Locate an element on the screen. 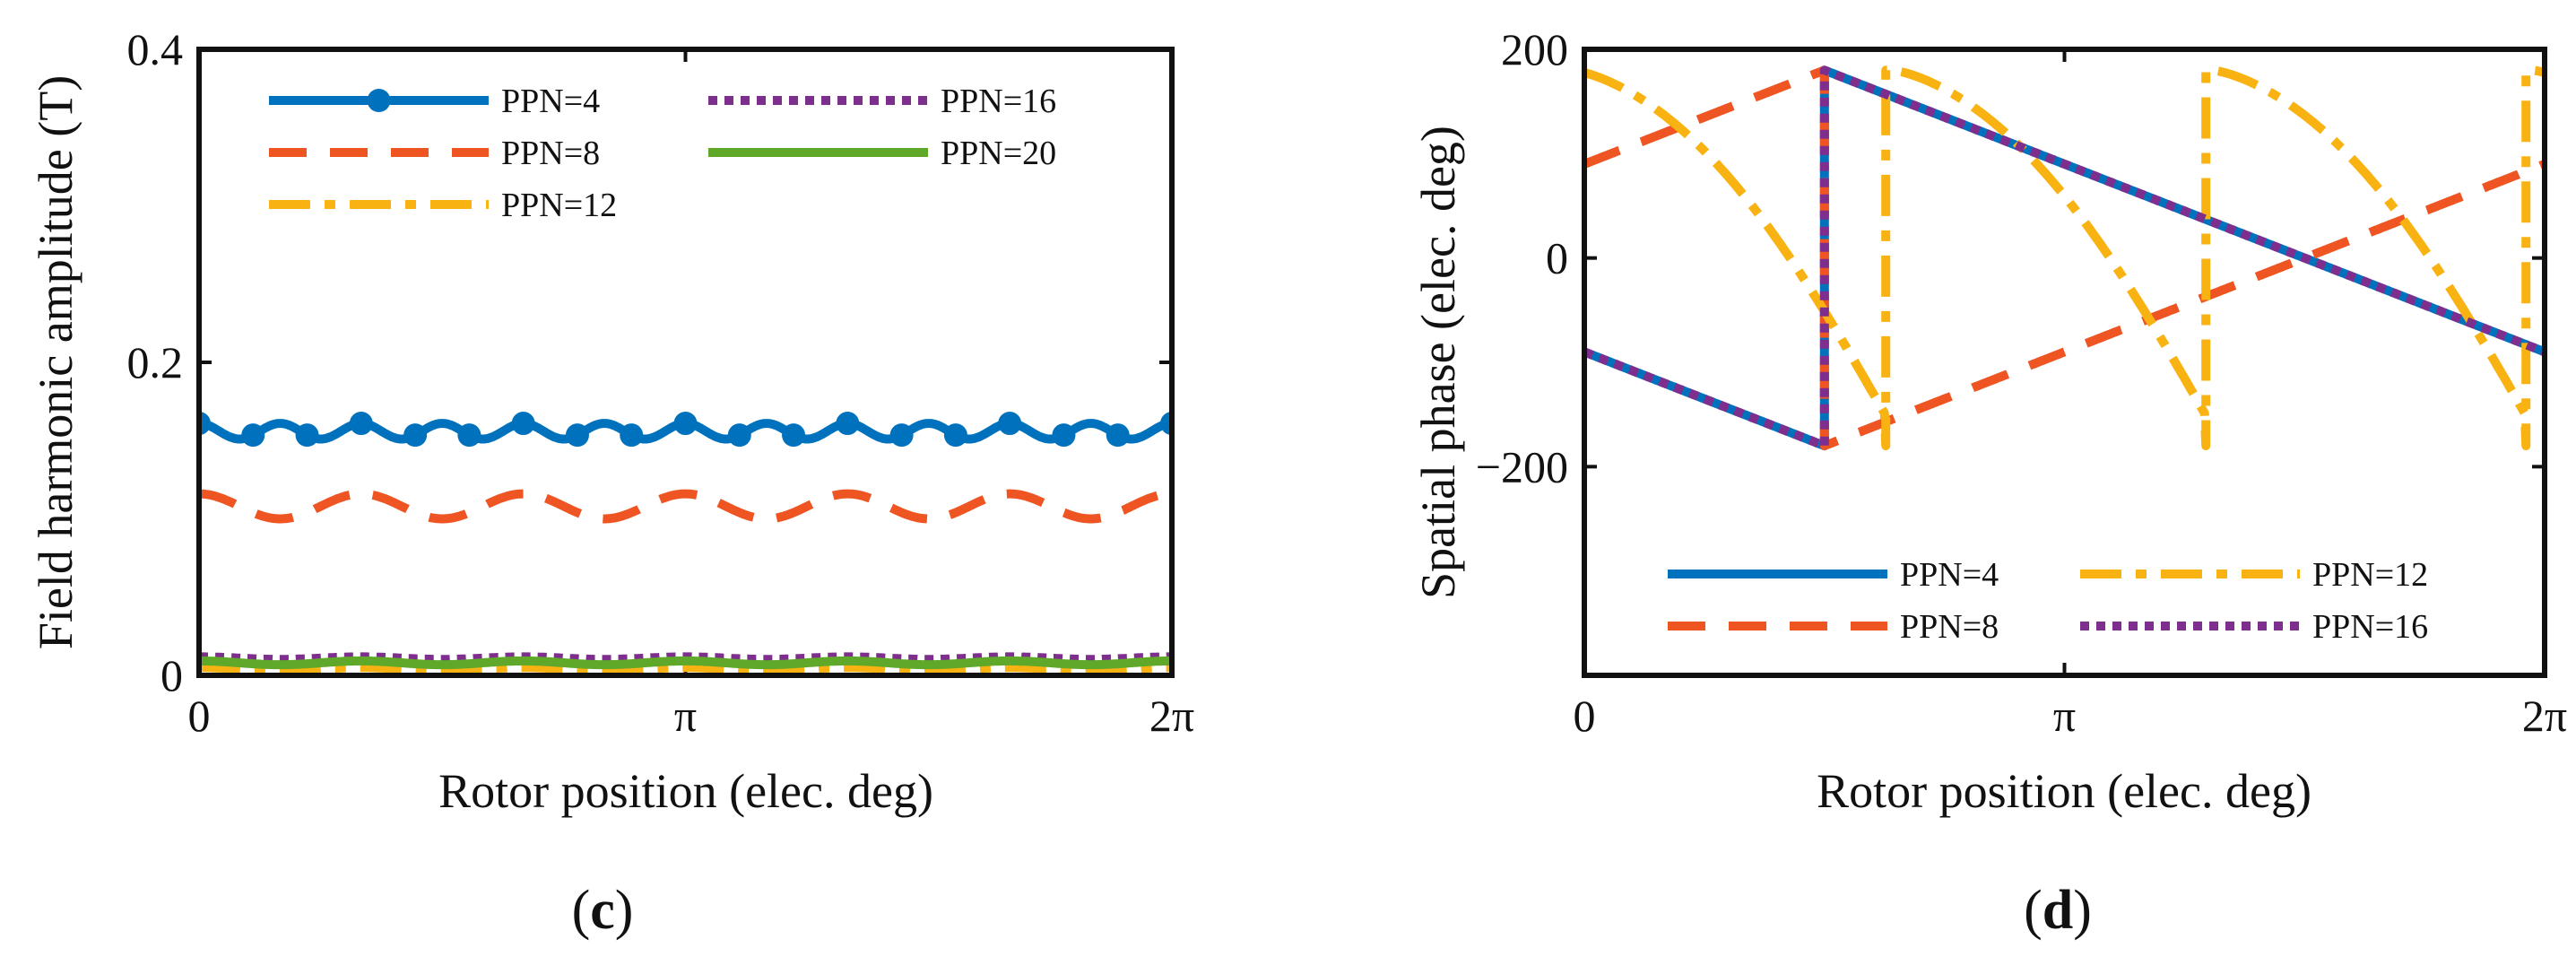  legend-label: PPN=20 is located at coordinates (998, 153).